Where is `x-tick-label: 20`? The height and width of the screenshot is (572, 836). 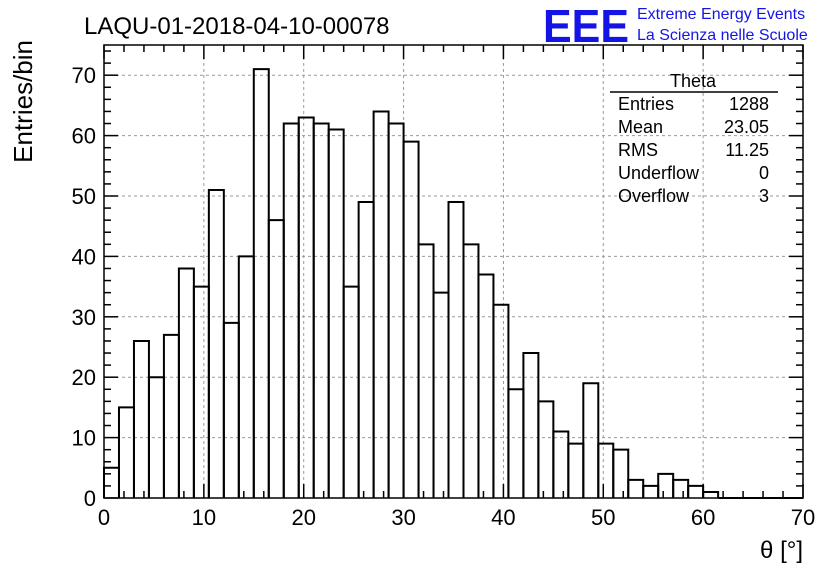 x-tick-label: 20 is located at coordinates (303, 517).